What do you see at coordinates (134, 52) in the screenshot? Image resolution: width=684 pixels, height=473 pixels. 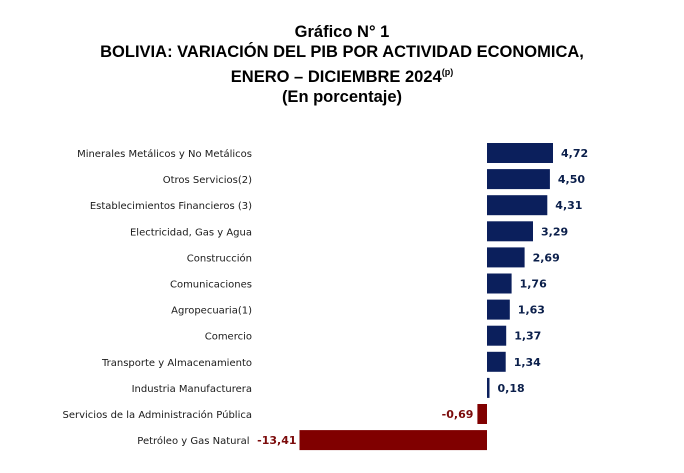 I see `chart-title-country: BOLIVIA` at bounding box center [134, 52].